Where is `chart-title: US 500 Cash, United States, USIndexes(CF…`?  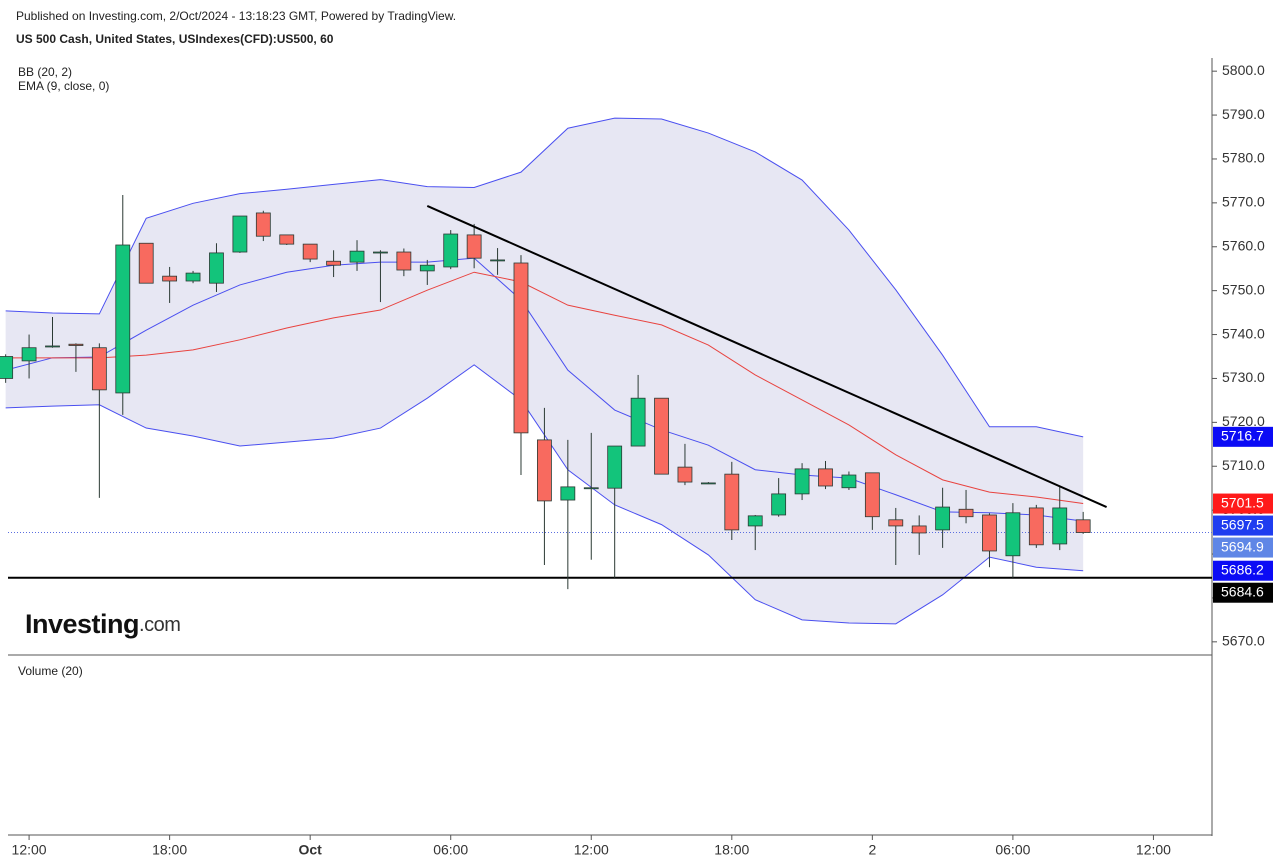
chart-title: US 500 Cash, United States, USIndexes(CF… is located at coordinates (175, 39).